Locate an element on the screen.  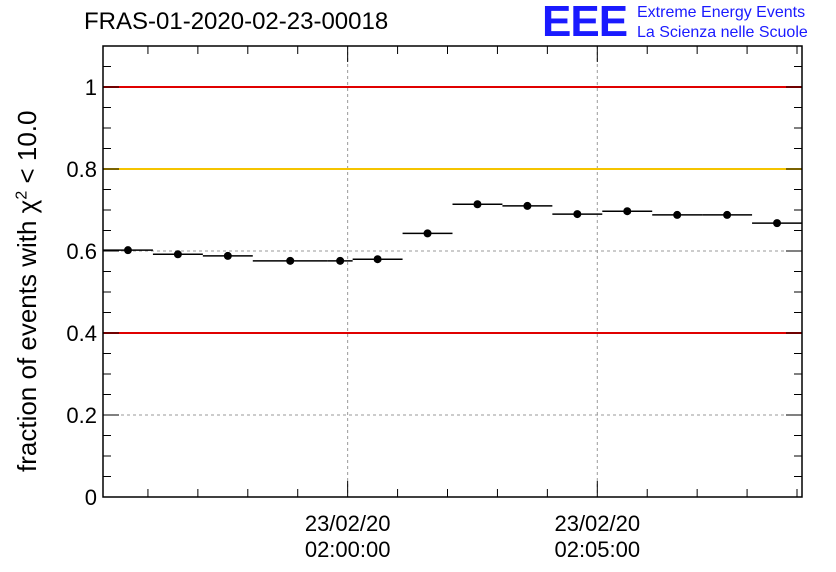
logo-line-1: Extreme Energy Events is located at coordinates (721, 12).